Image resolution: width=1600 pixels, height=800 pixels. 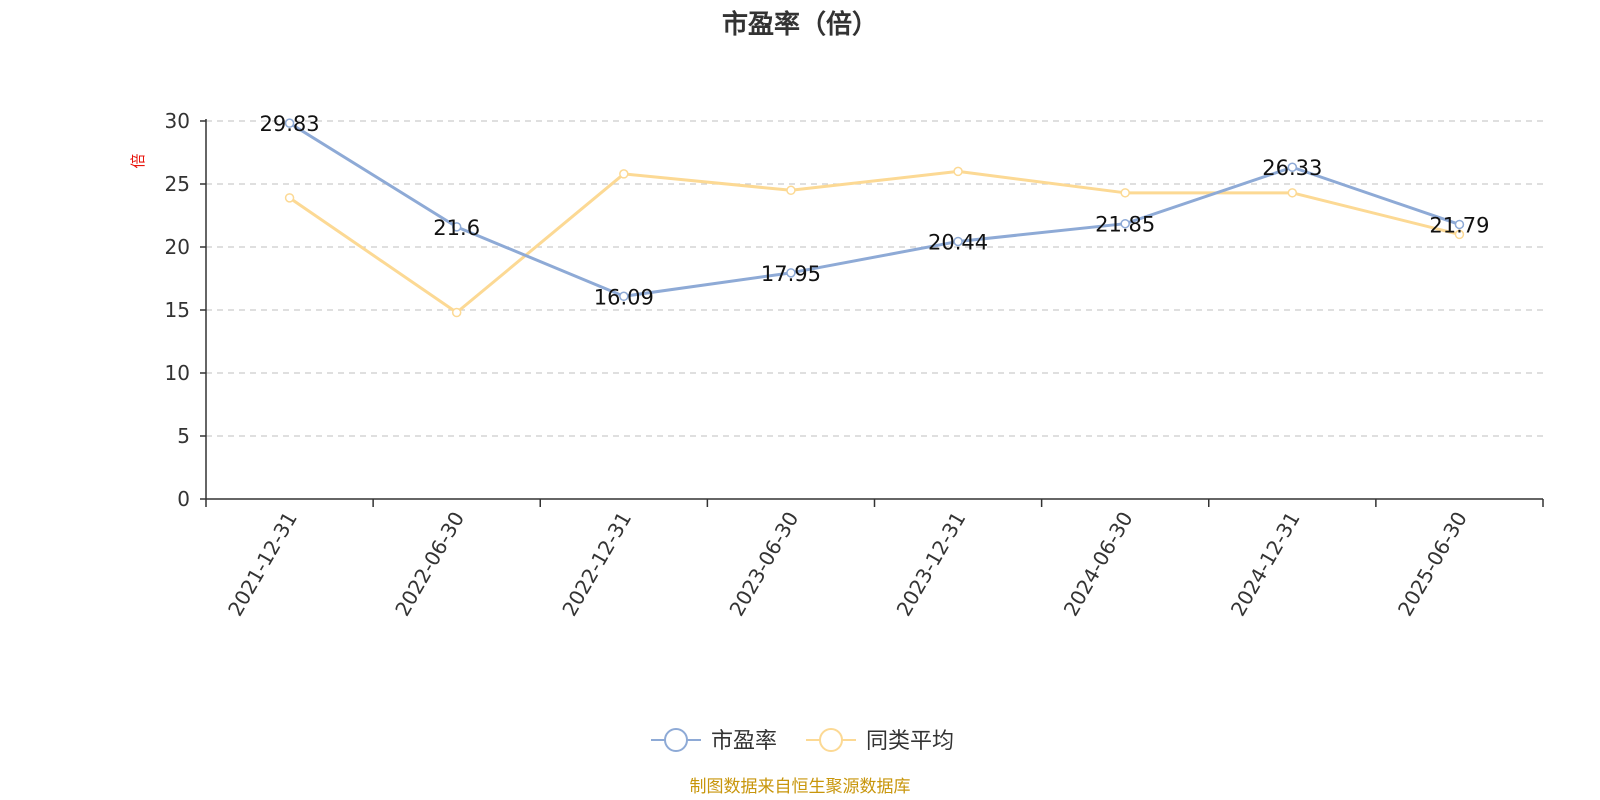 What do you see at coordinates (800, 787) in the screenshot?
I see `source-footnote: 制图数据来自恒生聚源数据库` at bounding box center [800, 787].